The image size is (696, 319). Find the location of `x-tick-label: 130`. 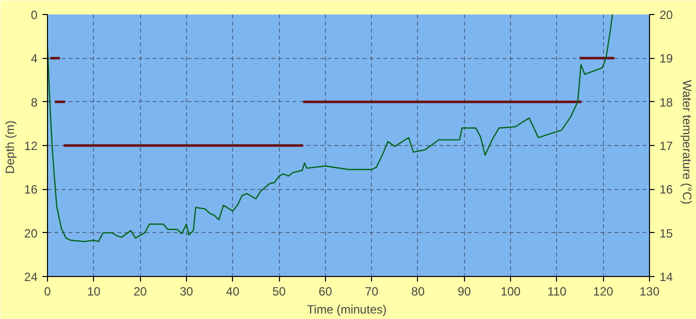

x-tick-label: 130 is located at coordinates (649, 291).